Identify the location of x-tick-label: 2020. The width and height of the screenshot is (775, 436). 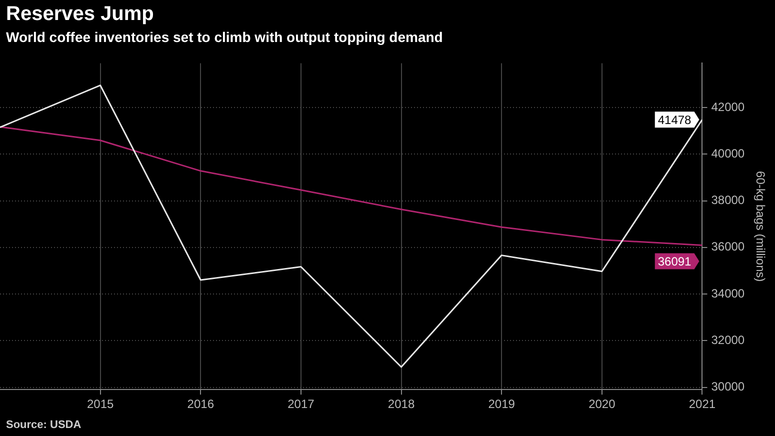
(602, 404).